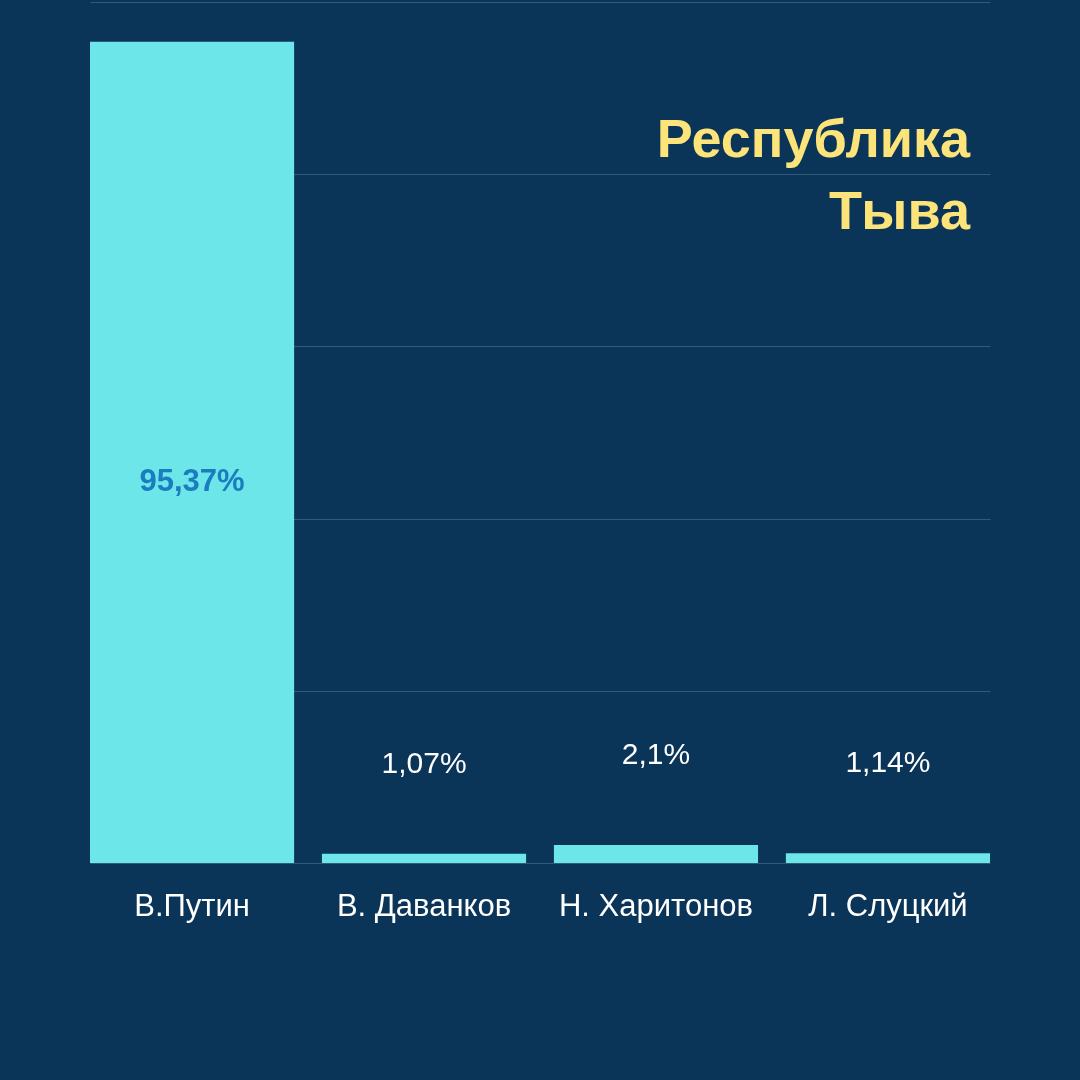 The height and width of the screenshot is (1080, 1080). What do you see at coordinates (655, 905) in the screenshot?
I see `x-tick-label: Н. Харитонов` at bounding box center [655, 905].